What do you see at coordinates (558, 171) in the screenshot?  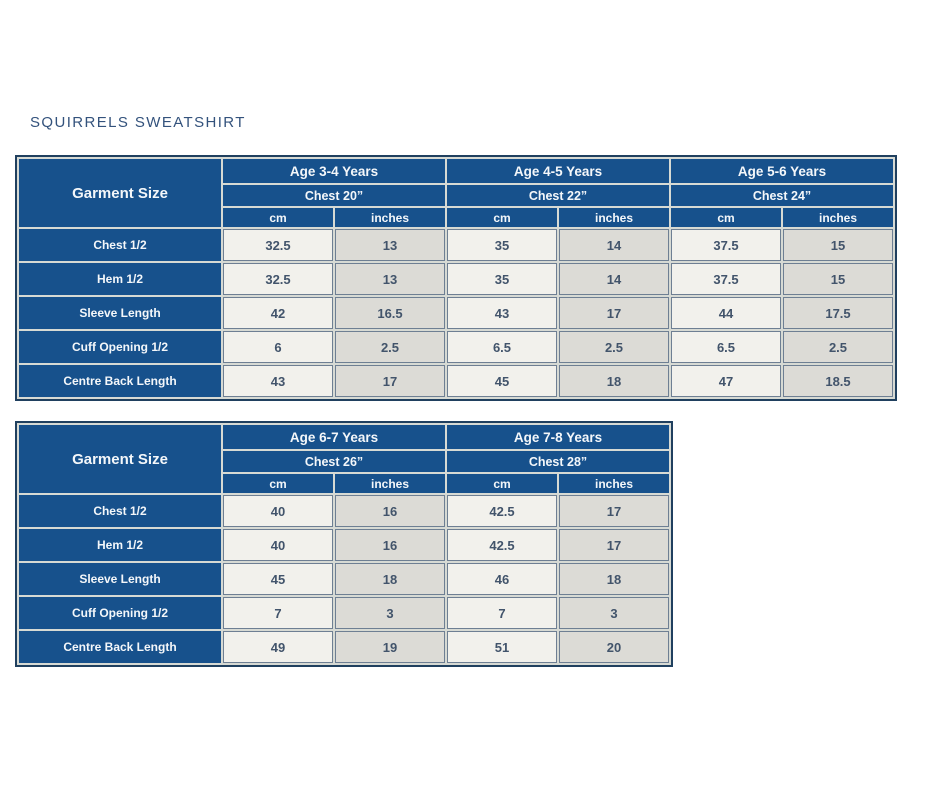 I see `age-group-header: Age 4-5 Years` at bounding box center [558, 171].